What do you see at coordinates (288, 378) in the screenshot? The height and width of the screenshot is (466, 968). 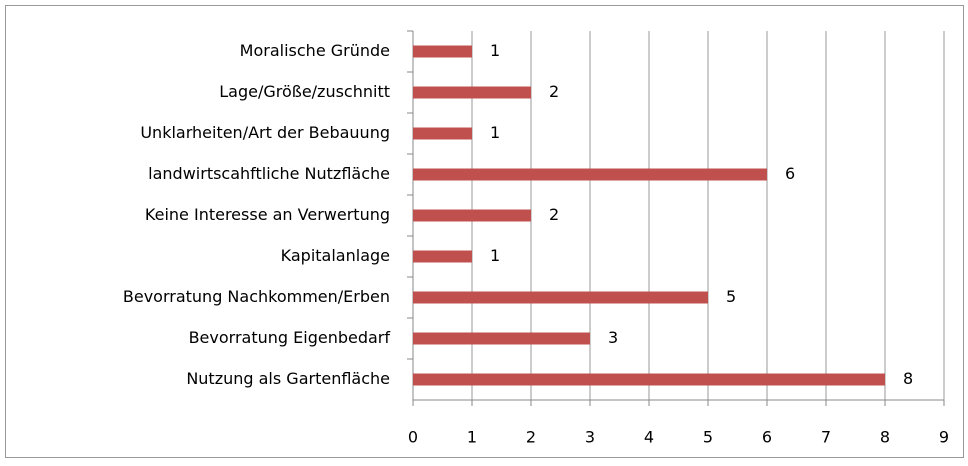 I see `y-tick-label: Nutzung als Gartenfläche` at bounding box center [288, 378].